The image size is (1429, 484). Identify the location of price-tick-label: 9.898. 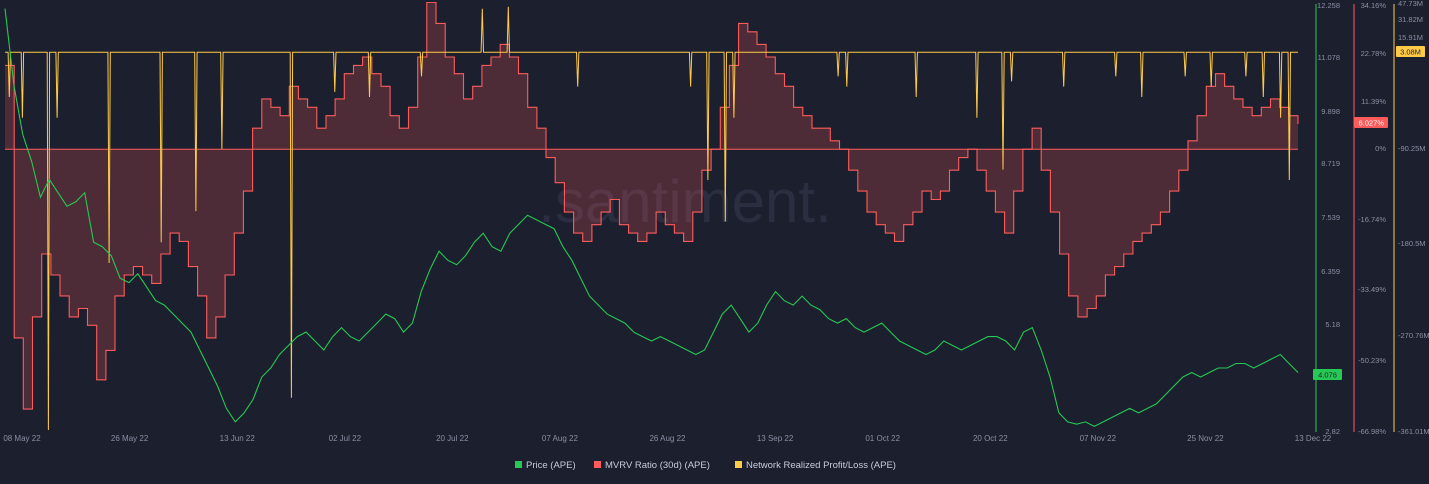
(1330, 111).